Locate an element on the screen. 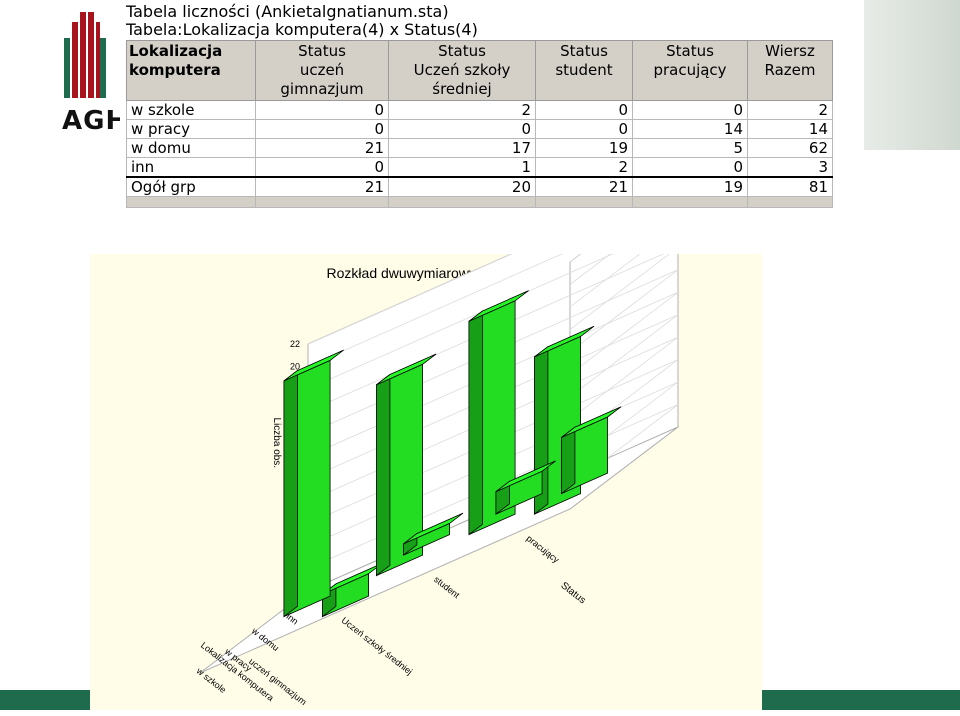  table-row-label: inn is located at coordinates (191, 167).